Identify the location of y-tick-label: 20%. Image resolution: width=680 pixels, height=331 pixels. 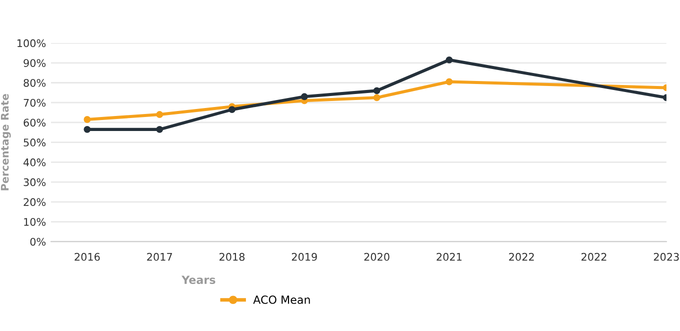
(35, 202).